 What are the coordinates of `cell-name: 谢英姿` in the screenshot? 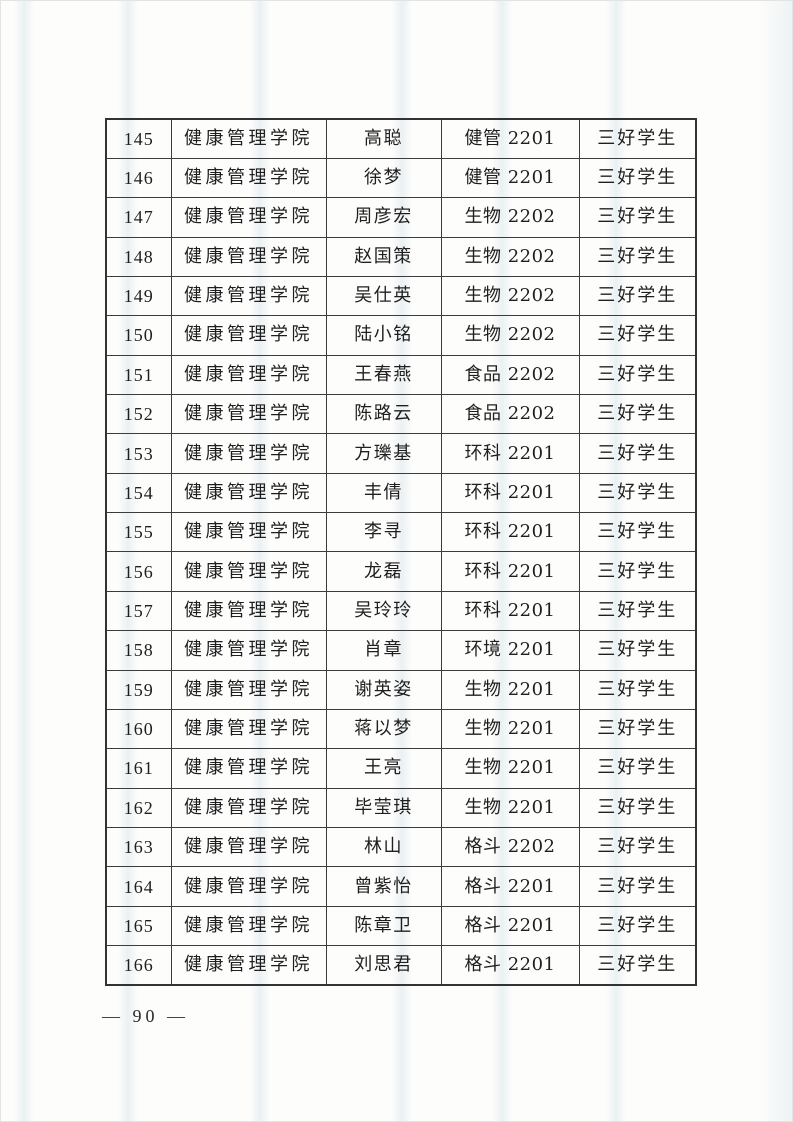 It's located at (383, 689).